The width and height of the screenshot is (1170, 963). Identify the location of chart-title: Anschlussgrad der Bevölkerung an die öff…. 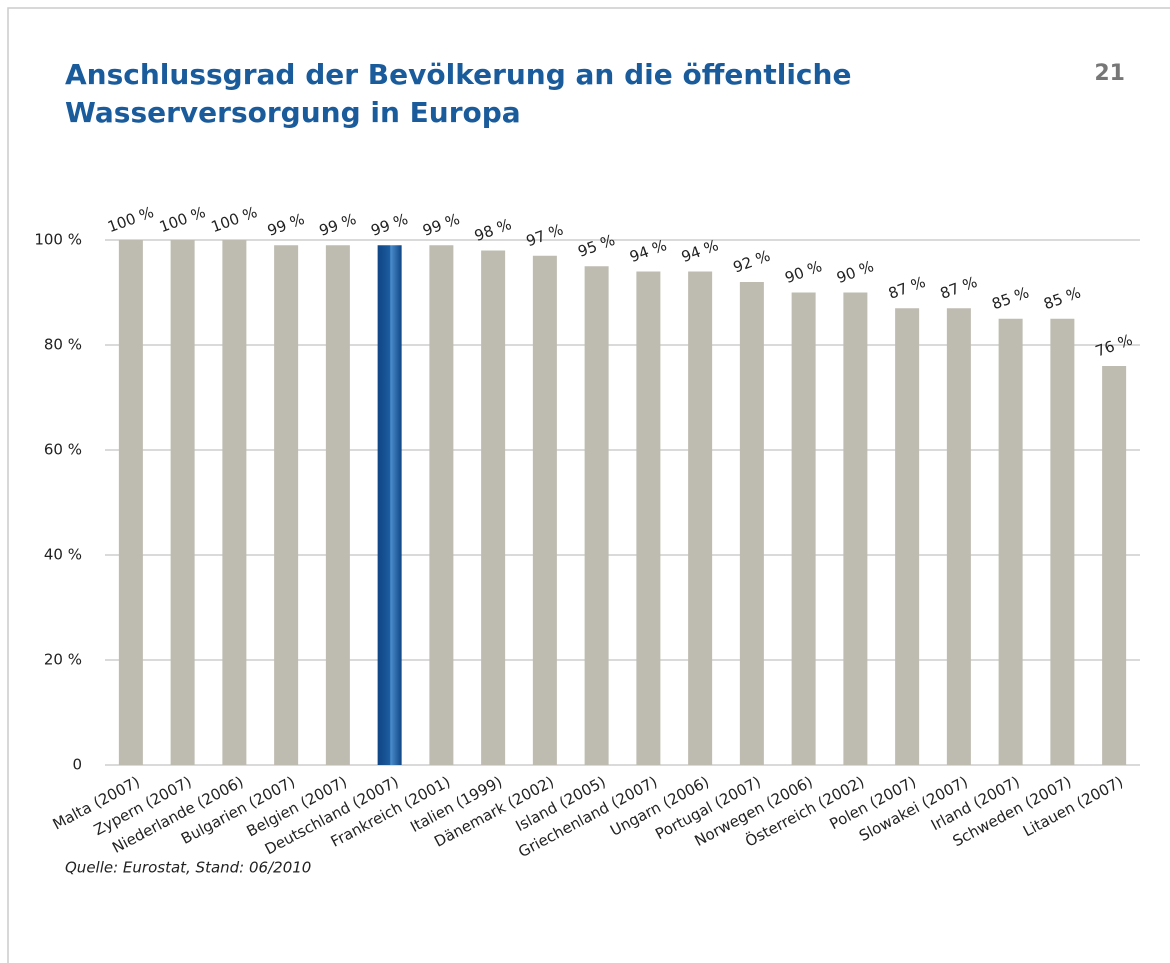
(458, 74).